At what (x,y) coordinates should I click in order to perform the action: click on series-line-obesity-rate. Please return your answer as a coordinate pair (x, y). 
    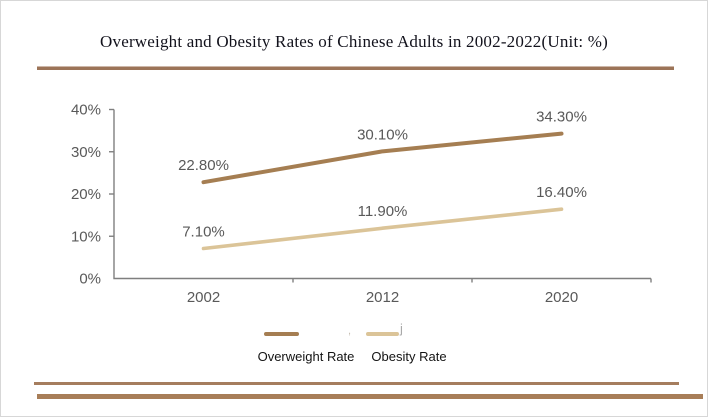
    Looking at the image, I should click on (382, 229).